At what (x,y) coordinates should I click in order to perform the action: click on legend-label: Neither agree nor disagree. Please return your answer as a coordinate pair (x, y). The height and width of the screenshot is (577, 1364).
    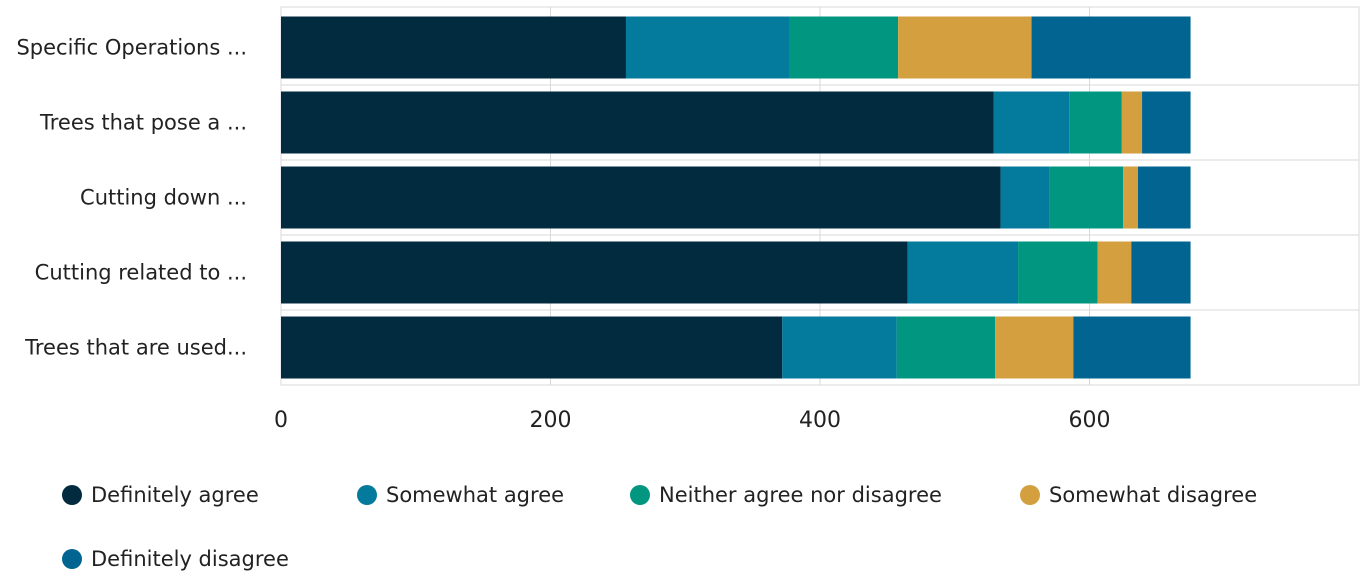
    Looking at the image, I should click on (800, 495).